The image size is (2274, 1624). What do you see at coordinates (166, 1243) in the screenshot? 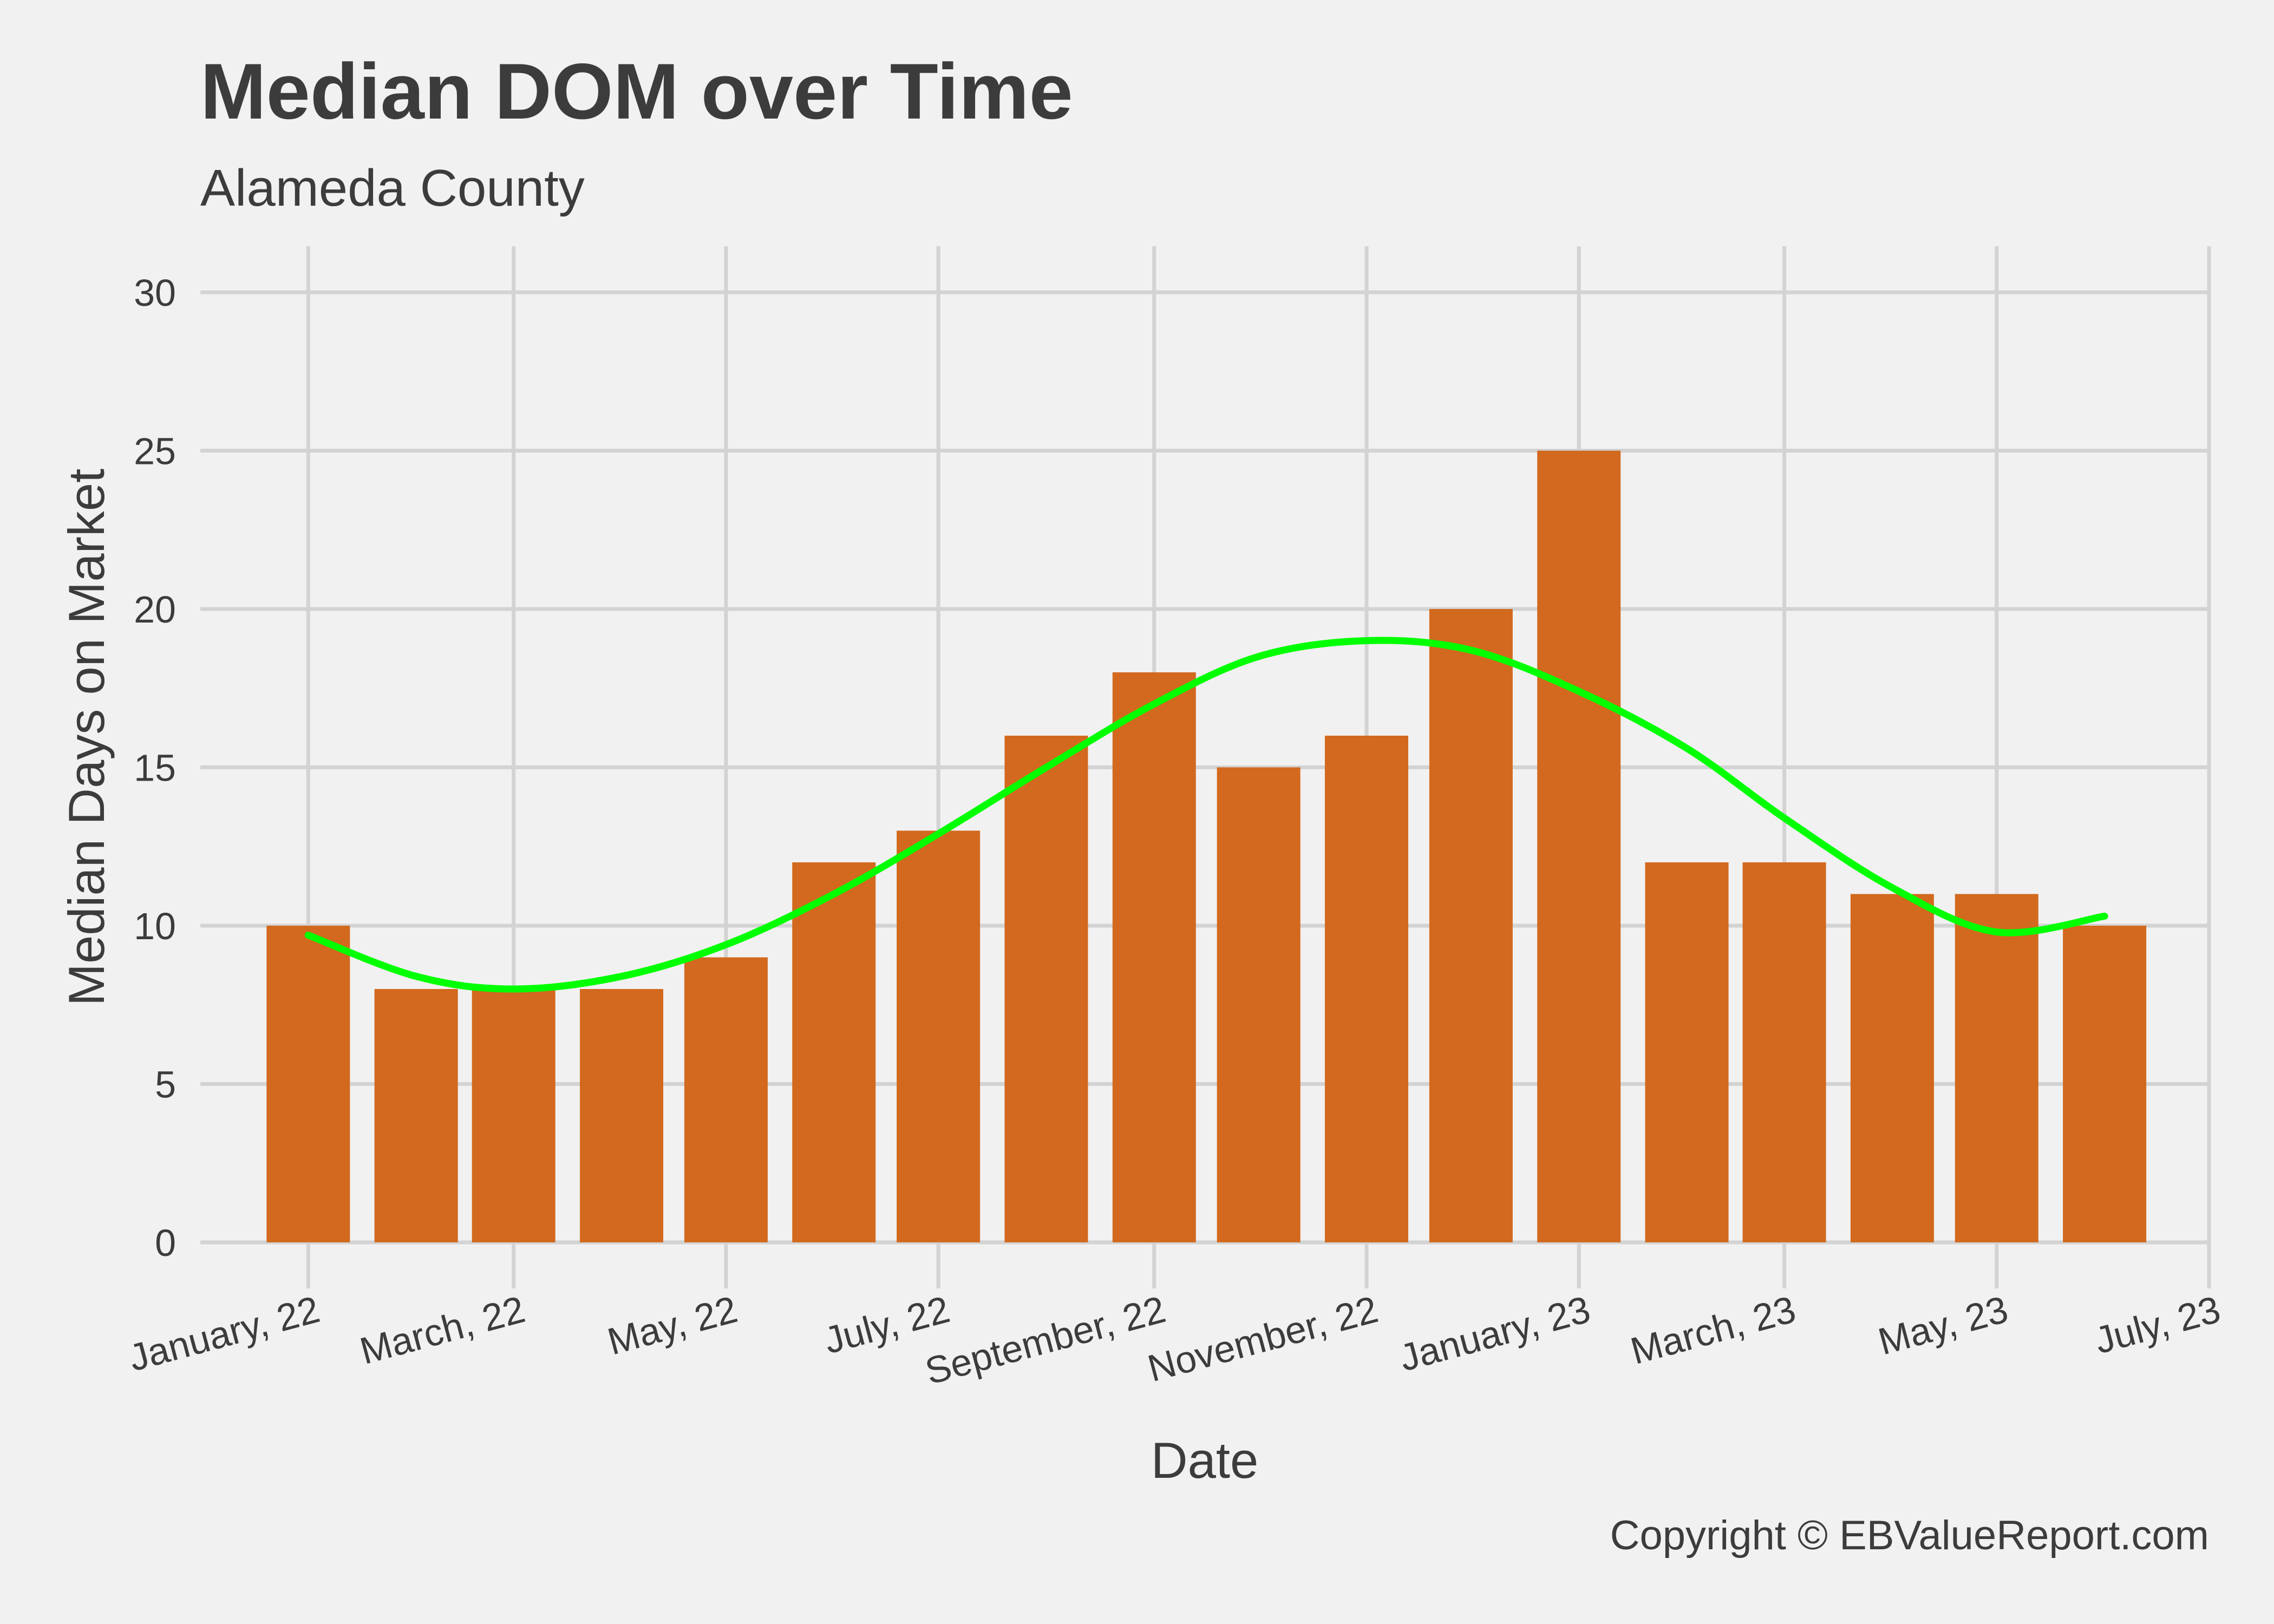
I see `y-tick-label: 0` at bounding box center [166, 1243].